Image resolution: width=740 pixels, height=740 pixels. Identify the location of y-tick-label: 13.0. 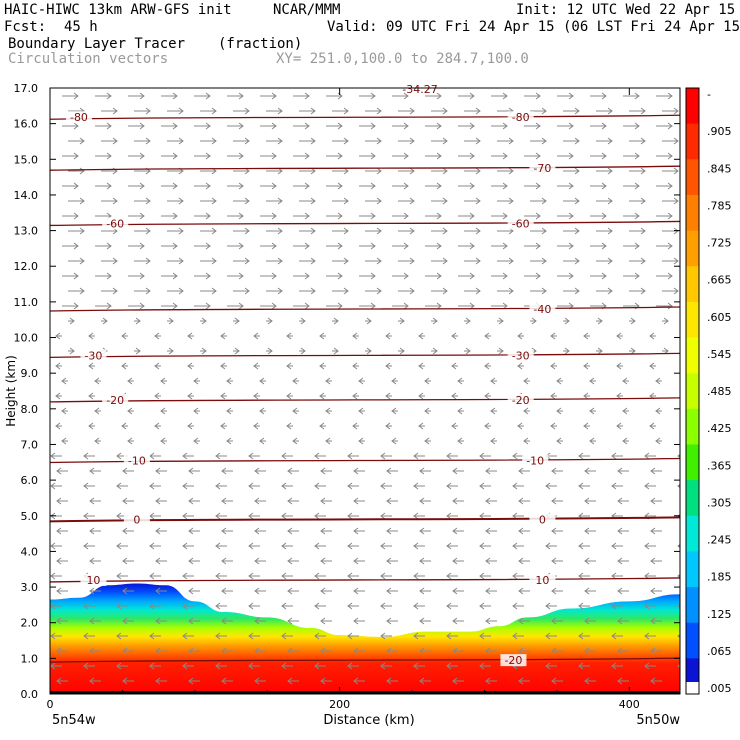
(26, 231).